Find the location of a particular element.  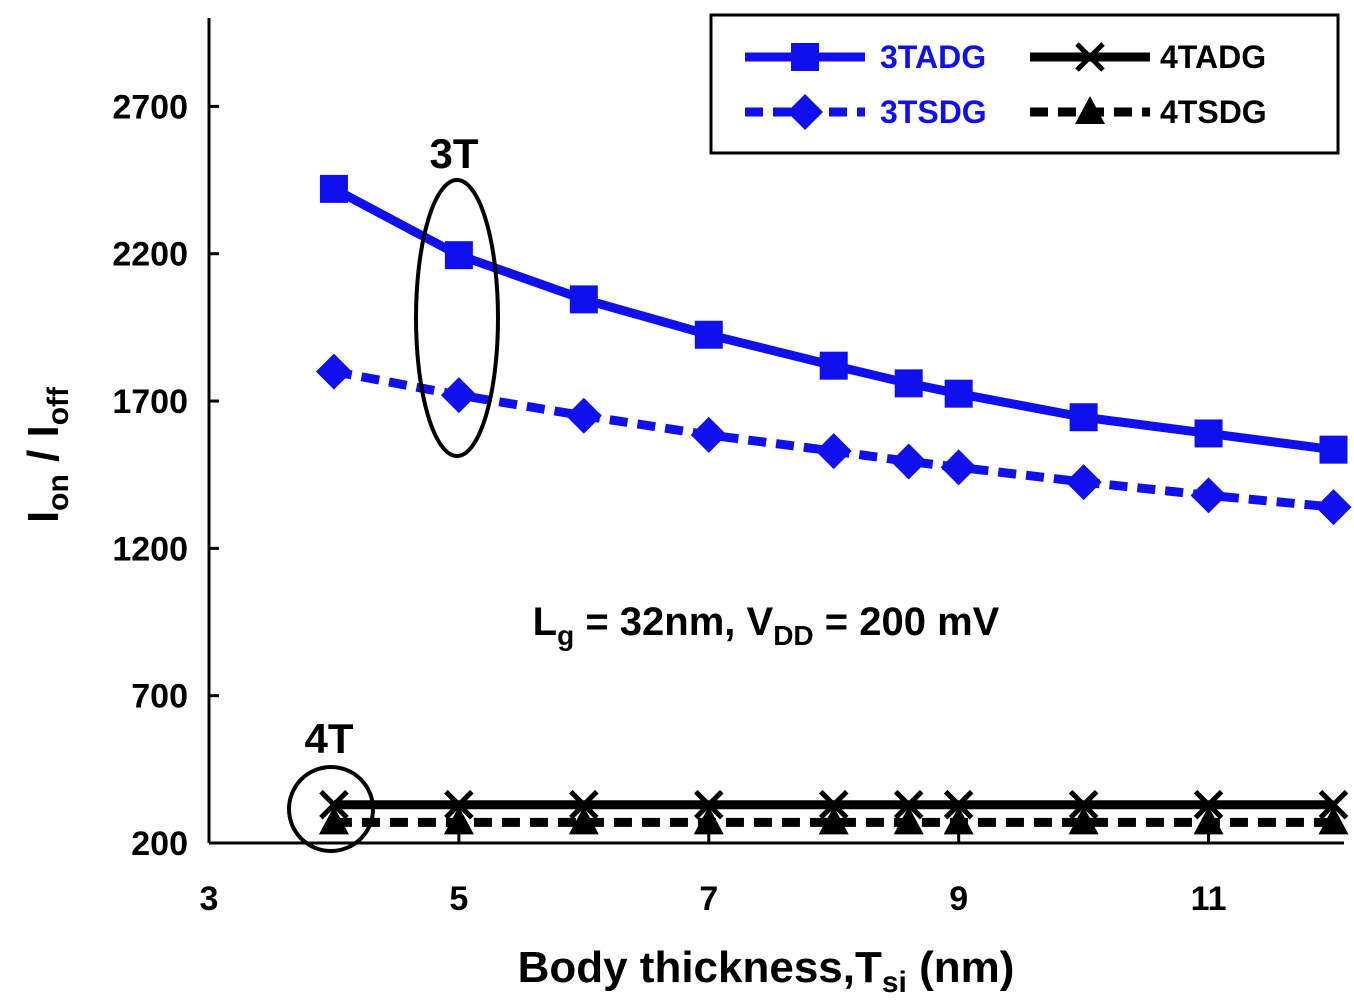

series-line-3tsdg is located at coordinates (833, 439).